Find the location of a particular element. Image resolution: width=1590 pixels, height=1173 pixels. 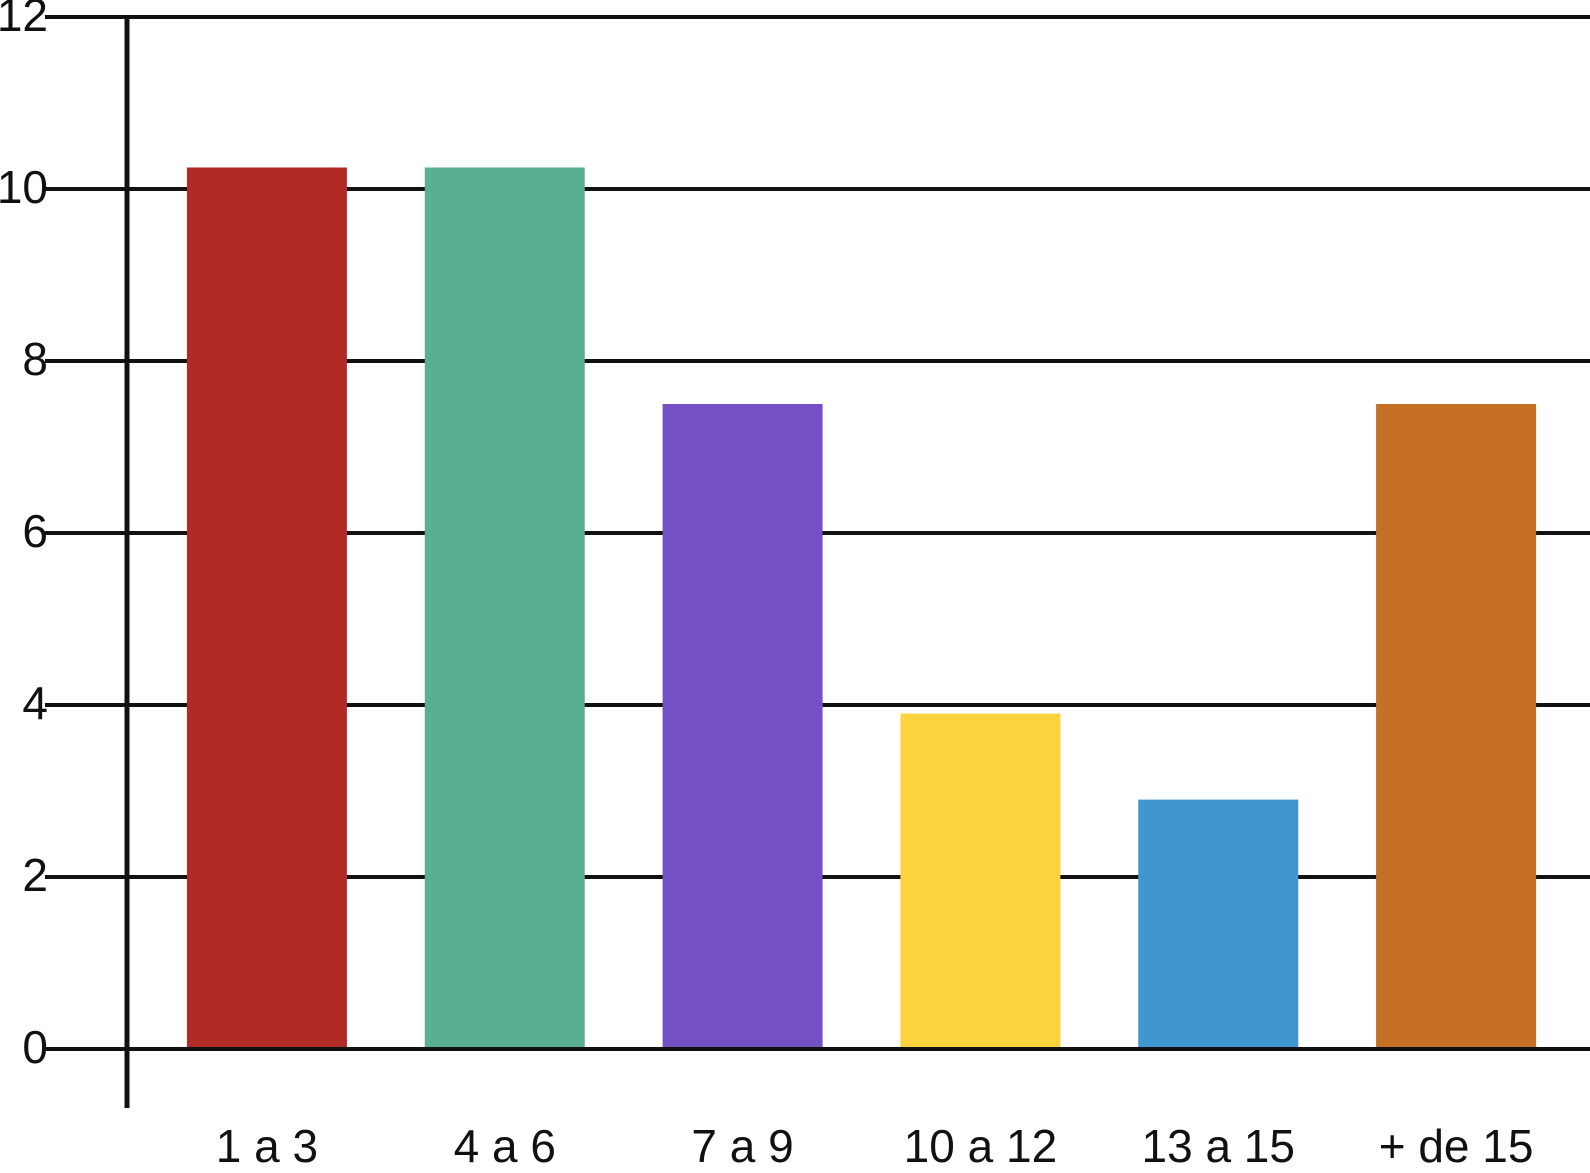

y-tick-label: 10 is located at coordinates (24, 187).